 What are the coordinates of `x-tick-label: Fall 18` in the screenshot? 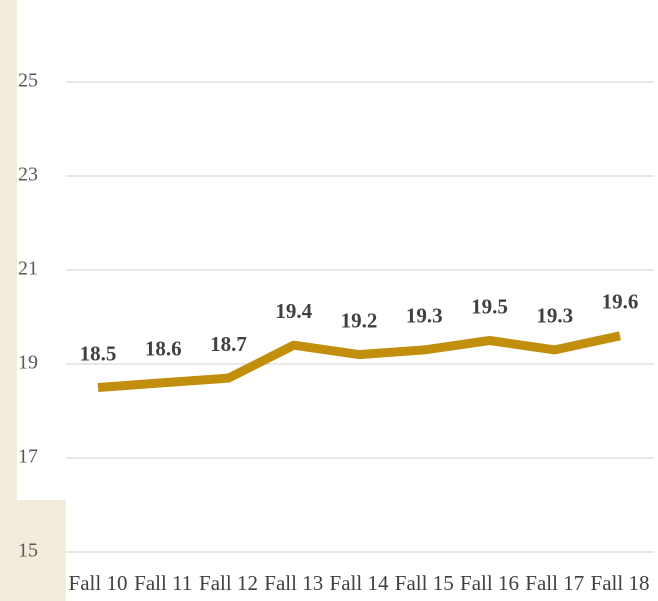 It's located at (620, 583).